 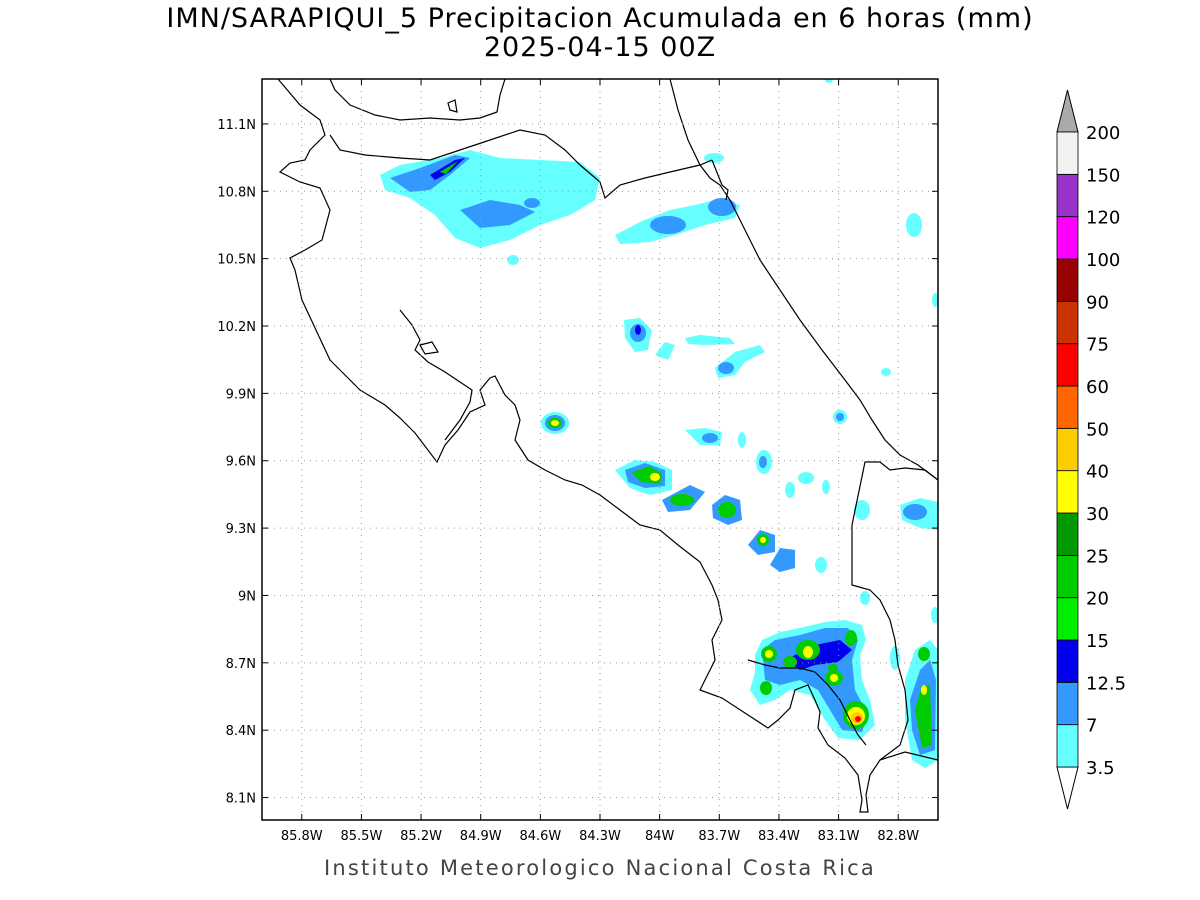 I want to click on lat-tick-label: 9N, so click(x=247, y=596).